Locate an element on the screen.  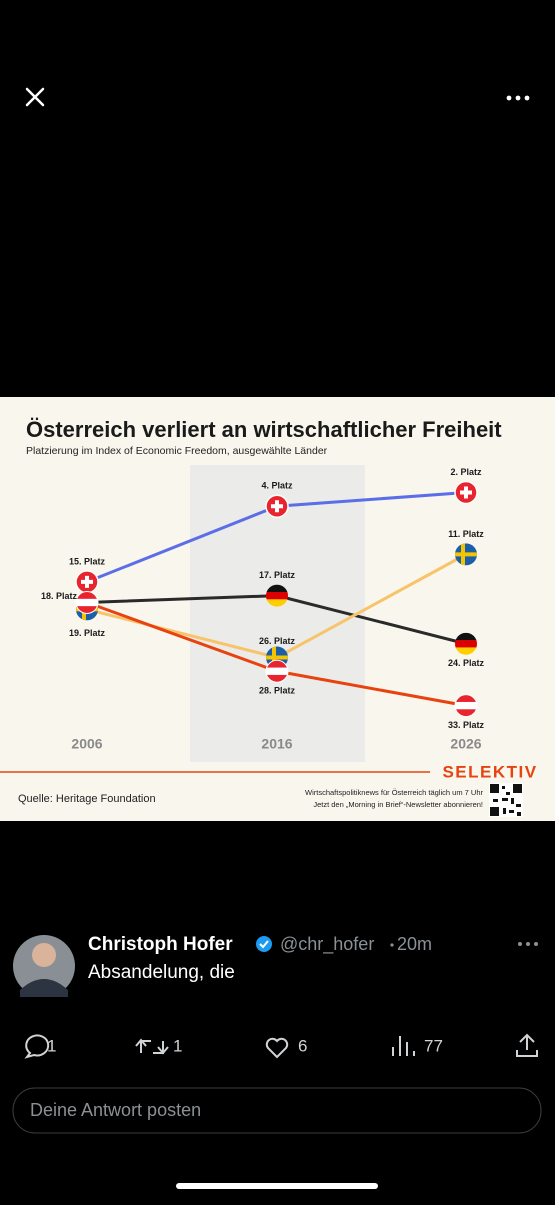
repost-count: 1 is located at coordinates (177, 1045).